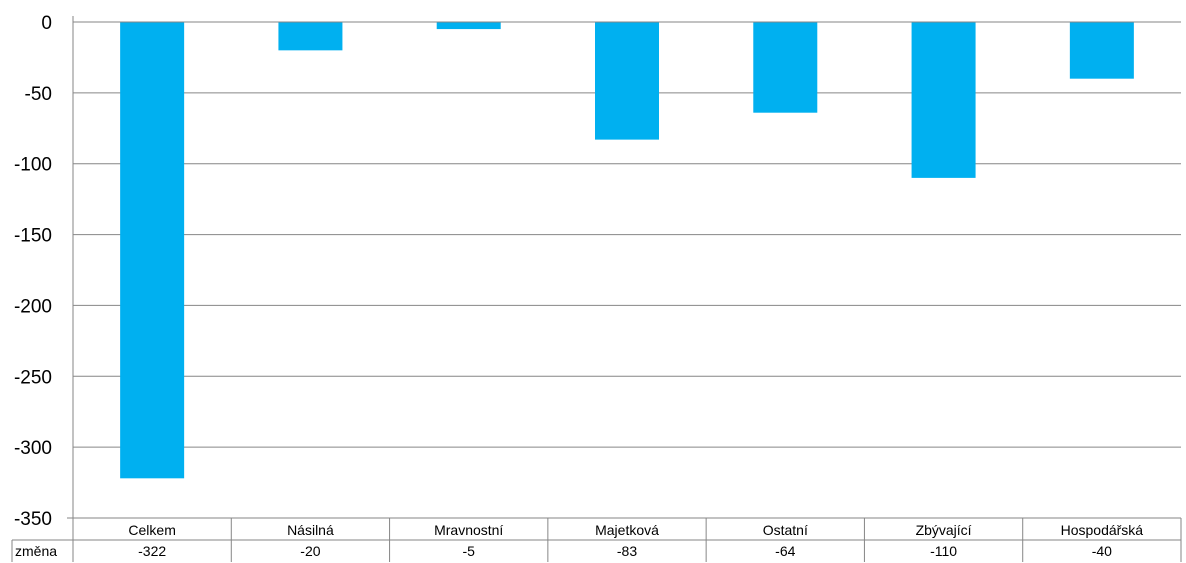 This screenshot has height=563, width=1186. What do you see at coordinates (1102, 551) in the screenshot?
I see `data-value-label: -40` at bounding box center [1102, 551].